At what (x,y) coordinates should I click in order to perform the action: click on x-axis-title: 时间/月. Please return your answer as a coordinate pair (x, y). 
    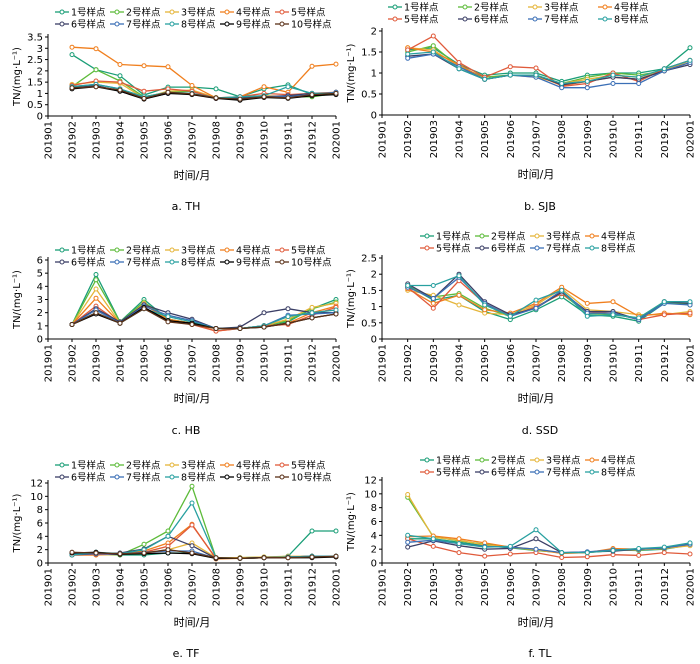
    Looking at the image, I should click on (536, 622).